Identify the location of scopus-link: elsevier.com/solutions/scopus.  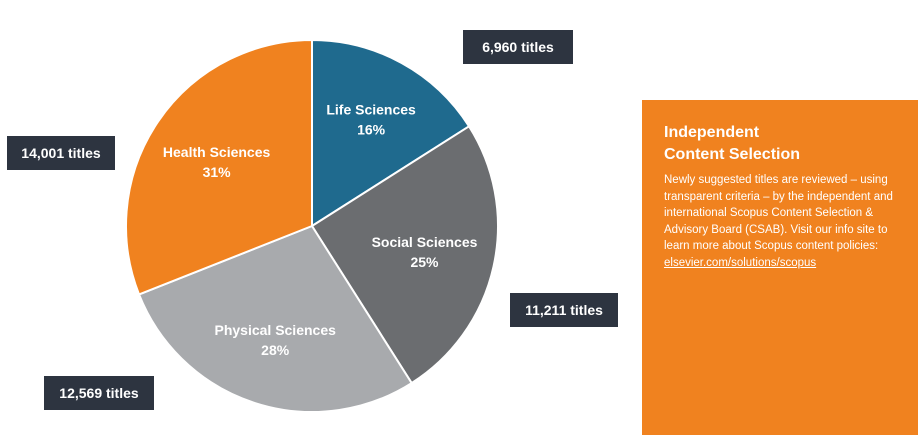
(740, 263).